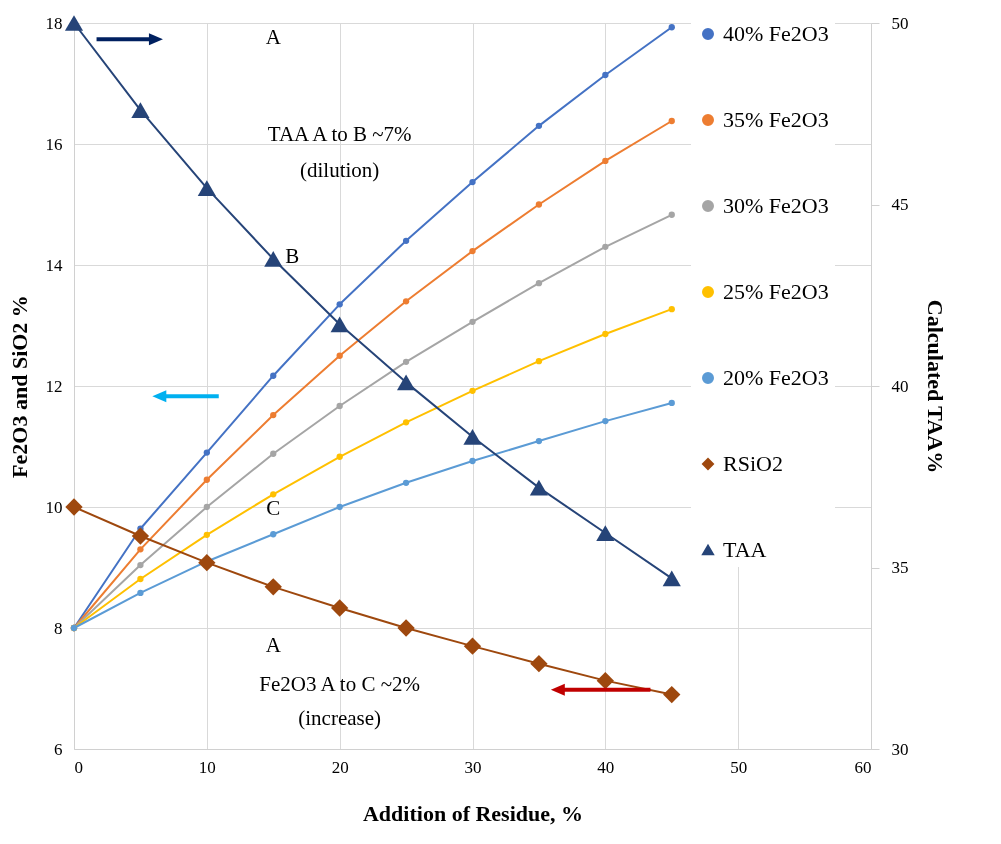 The height and width of the screenshot is (844, 1001). Describe the element at coordinates (776, 205) in the screenshot. I see `legend-label: 30% Fe2O3` at that location.